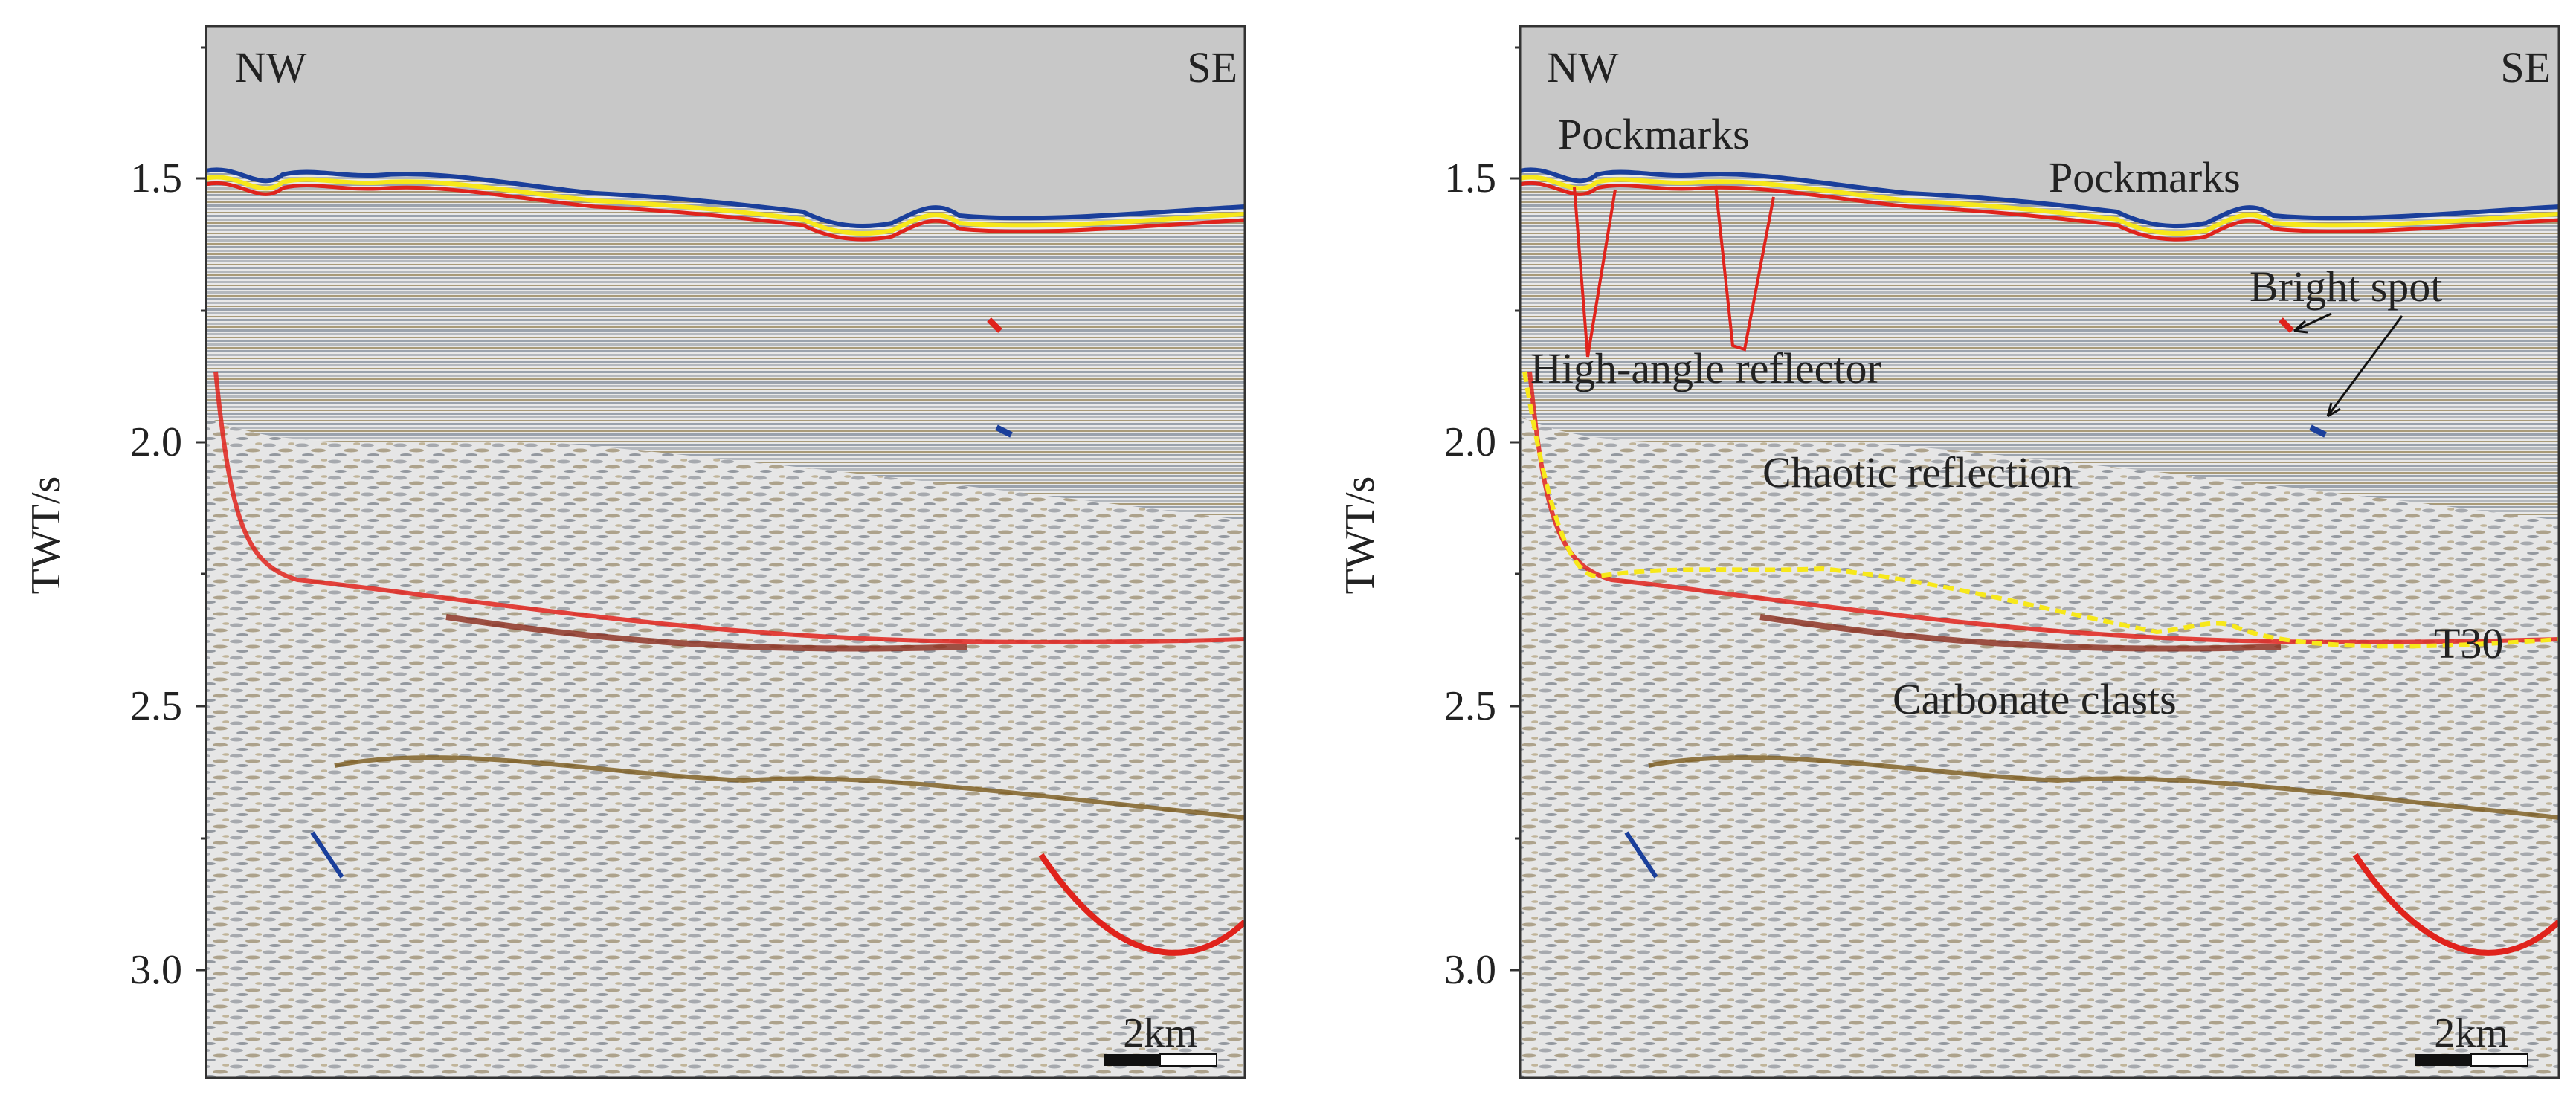  I want to click on t30-horizon-label: T30, so click(2468, 643).